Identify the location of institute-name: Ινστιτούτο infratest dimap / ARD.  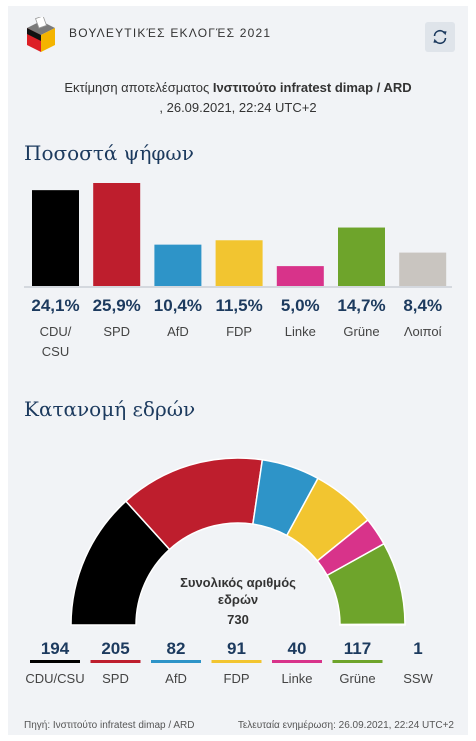
(312, 87).